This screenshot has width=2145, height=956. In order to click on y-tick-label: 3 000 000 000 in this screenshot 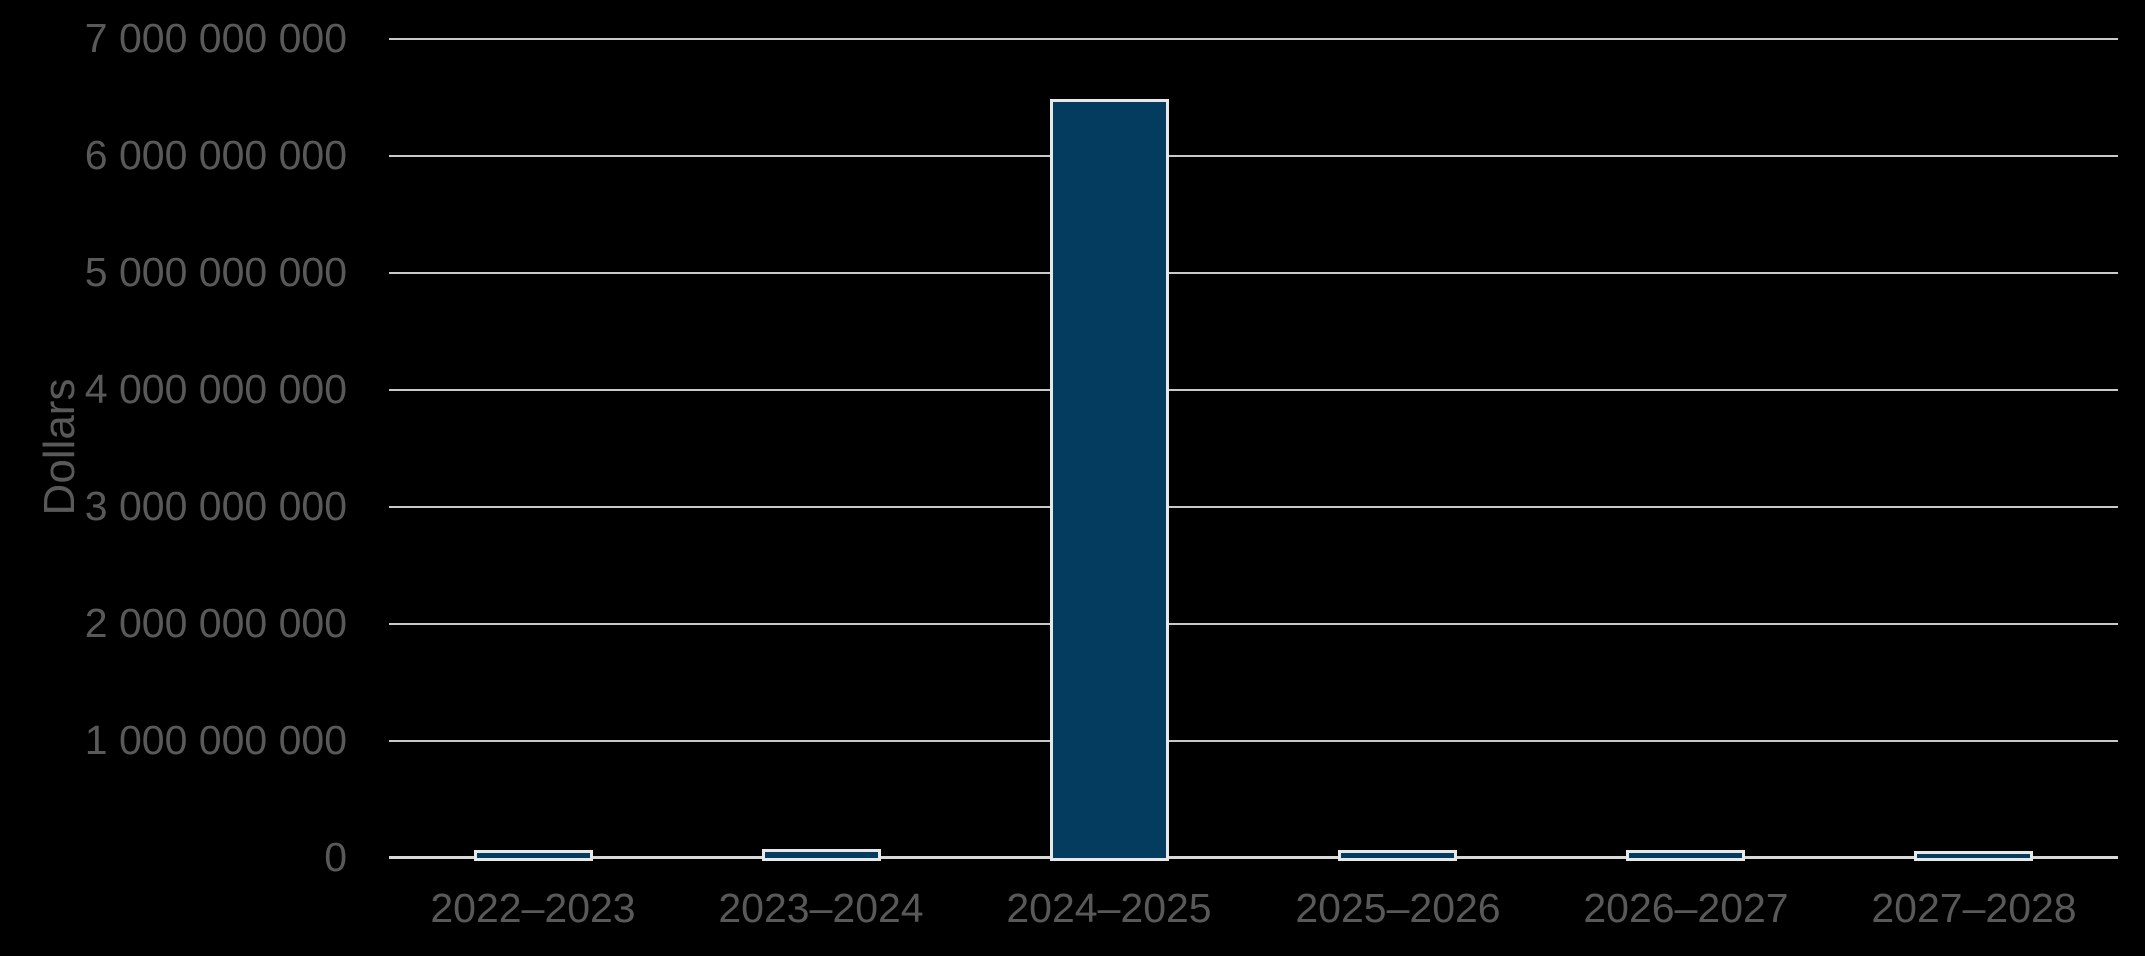, I will do `click(215, 506)`.